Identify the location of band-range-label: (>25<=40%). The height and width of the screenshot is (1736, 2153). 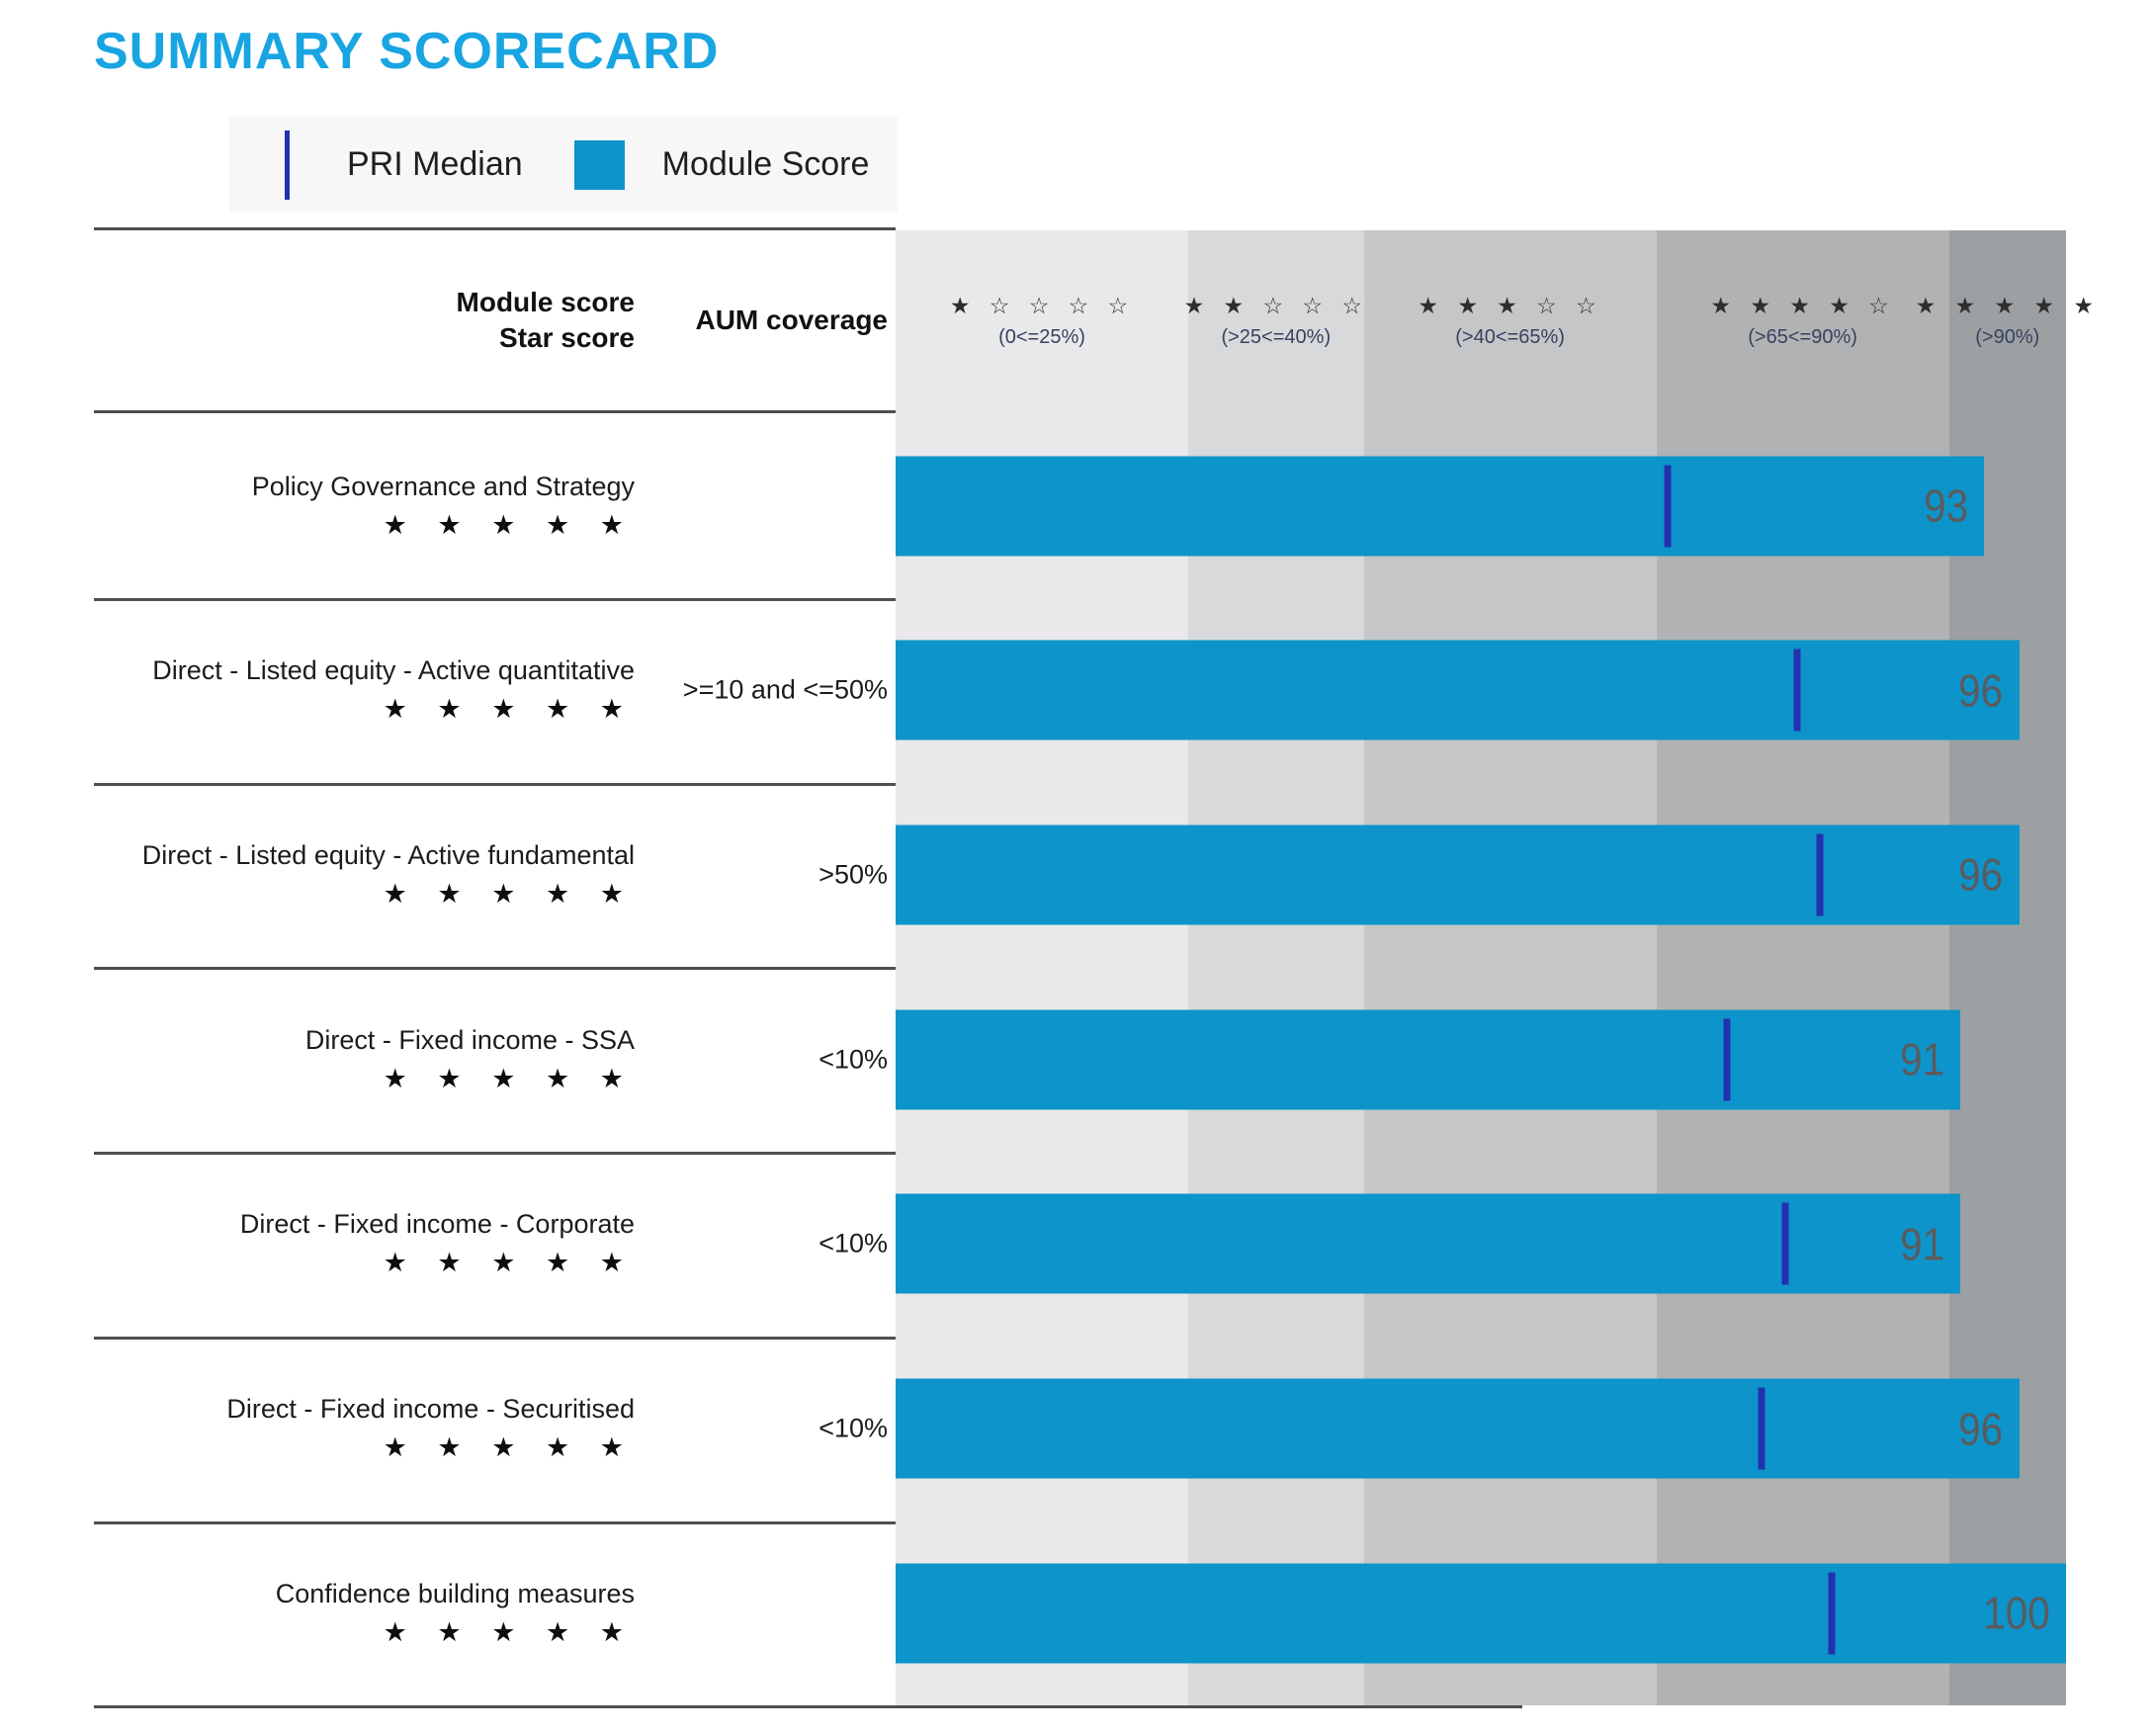
(1276, 337).